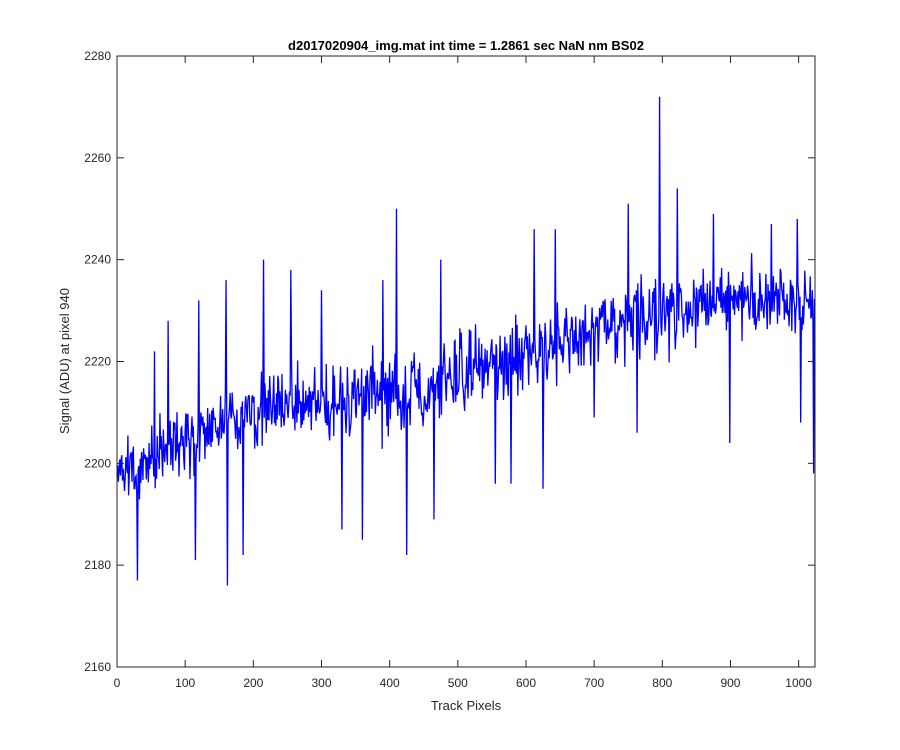  Describe the element at coordinates (97, 56) in the screenshot. I see `y-tick-label: 2280` at that location.